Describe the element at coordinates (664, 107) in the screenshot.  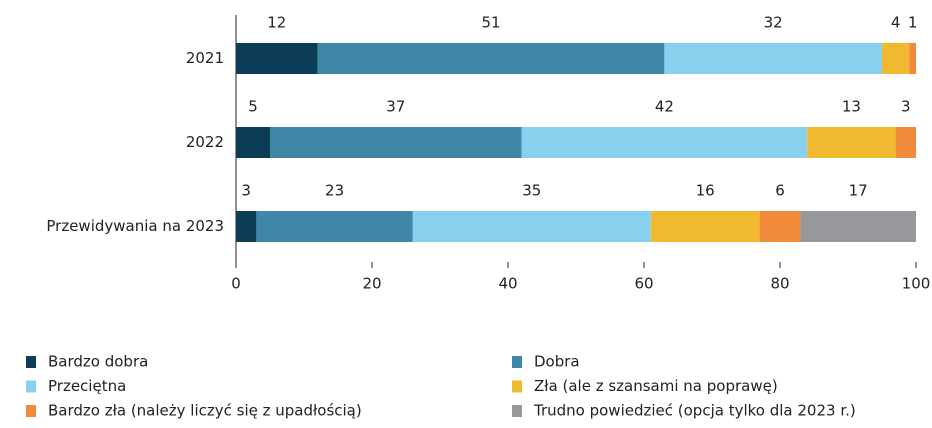
I see `data-label: 42` at that location.